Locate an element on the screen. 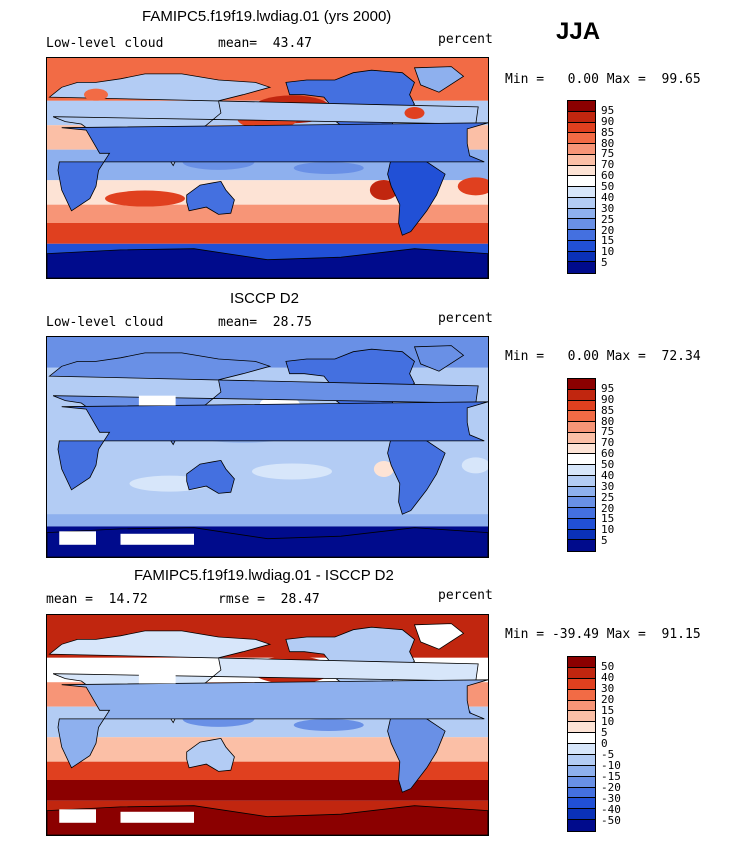 This screenshot has width=733, height=846. rmse-label: rmse = 28.47 is located at coordinates (269, 599).